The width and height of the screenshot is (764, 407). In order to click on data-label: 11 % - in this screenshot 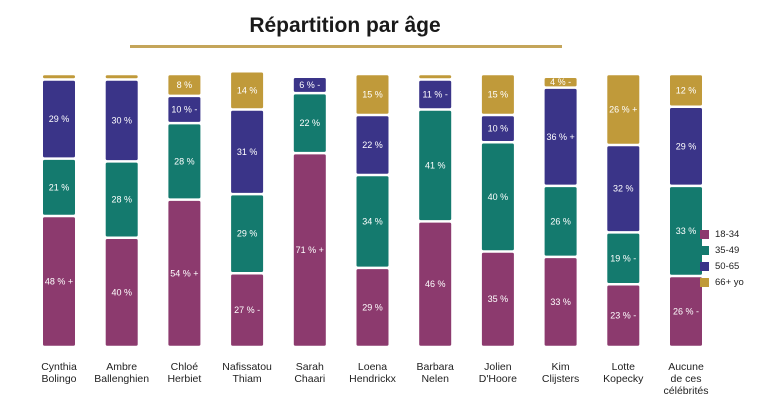, I will do `click(435, 94)`.